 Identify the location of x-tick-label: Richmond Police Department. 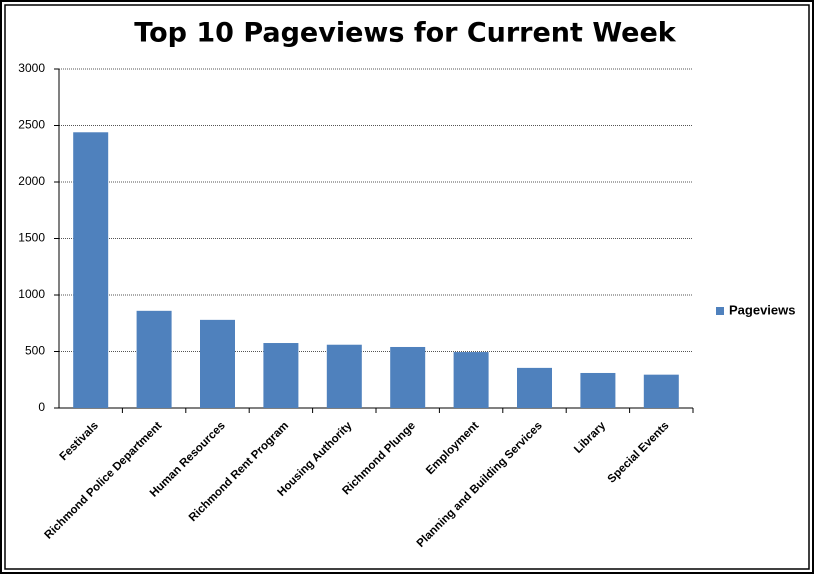
(103, 481).